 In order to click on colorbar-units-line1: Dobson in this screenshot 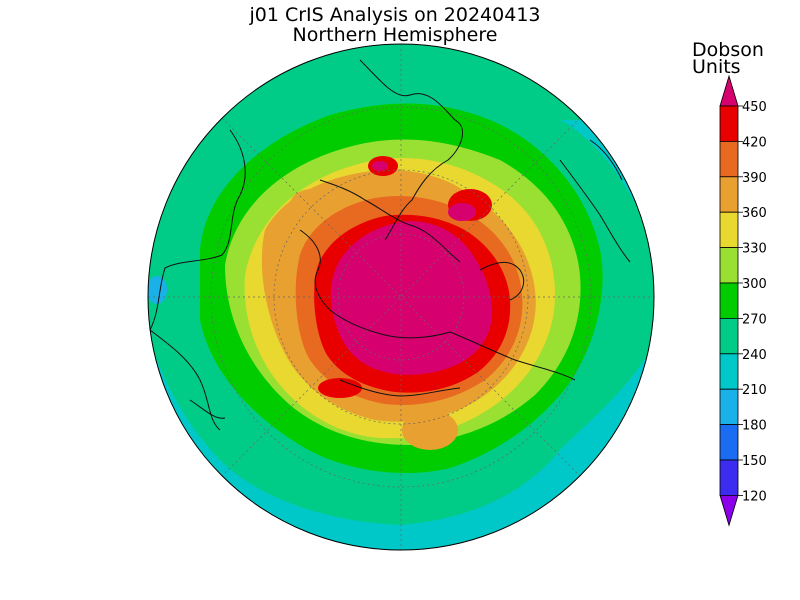, I will do `click(728, 50)`.